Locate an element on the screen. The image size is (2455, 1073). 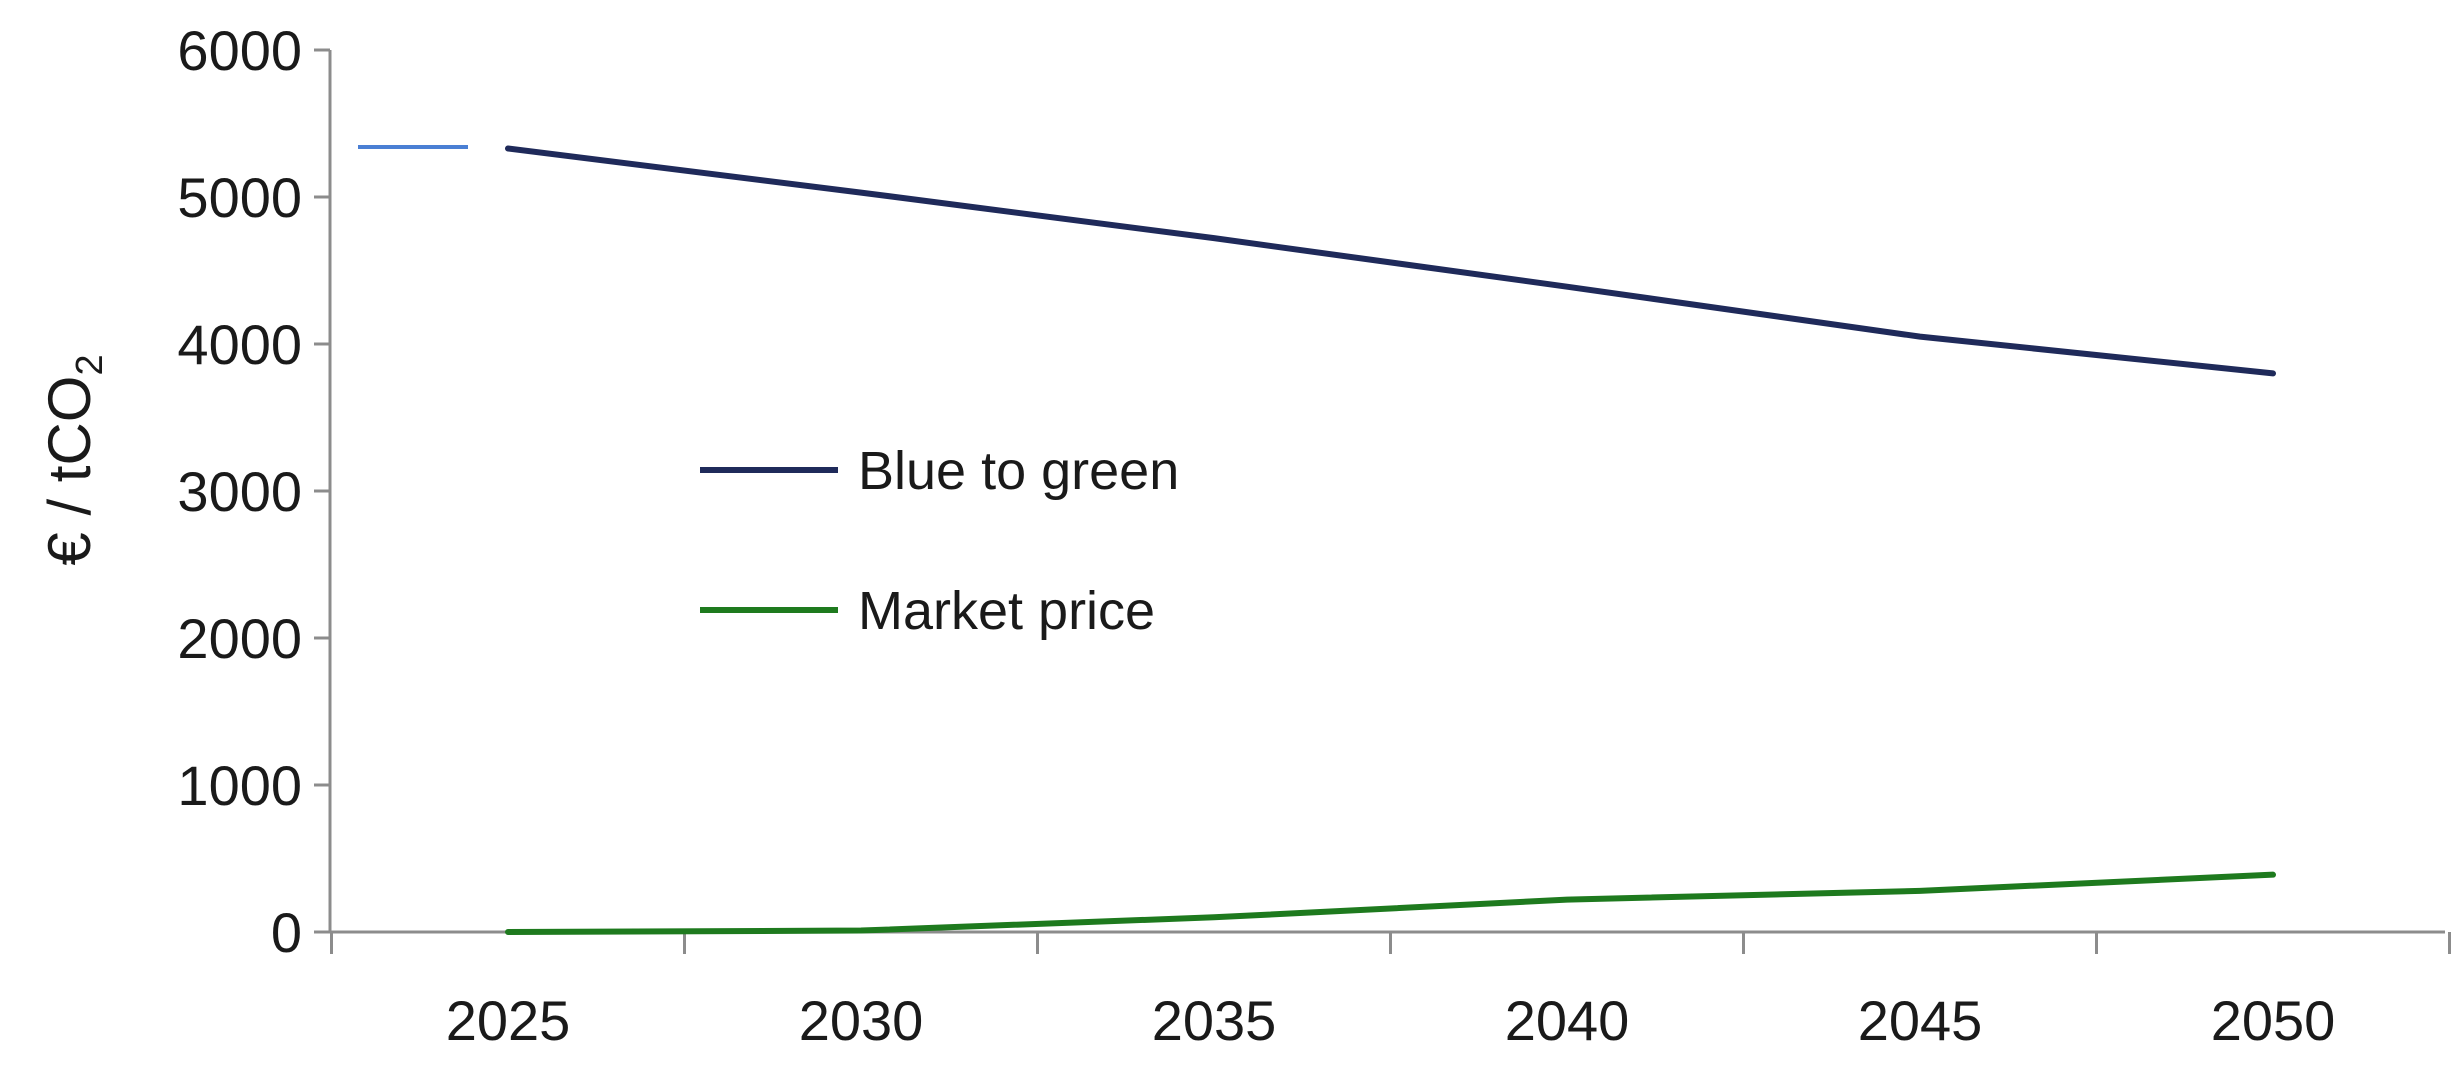
legend-label: Market price is located at coordinates (1006, 611).